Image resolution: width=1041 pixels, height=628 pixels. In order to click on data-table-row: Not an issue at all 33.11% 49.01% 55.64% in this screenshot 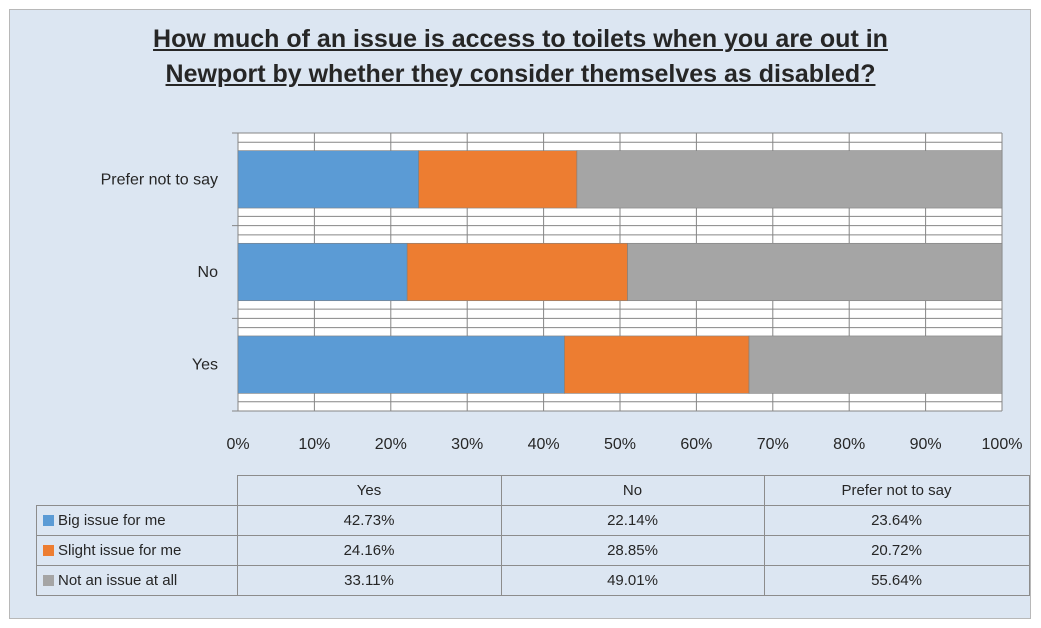, I will do `click(533, 580)`.